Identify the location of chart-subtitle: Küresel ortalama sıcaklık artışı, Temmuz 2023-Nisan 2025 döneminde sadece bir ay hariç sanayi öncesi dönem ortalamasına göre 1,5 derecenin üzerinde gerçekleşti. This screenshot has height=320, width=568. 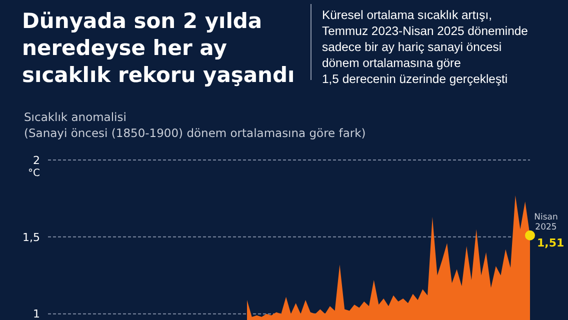
(425, 47).